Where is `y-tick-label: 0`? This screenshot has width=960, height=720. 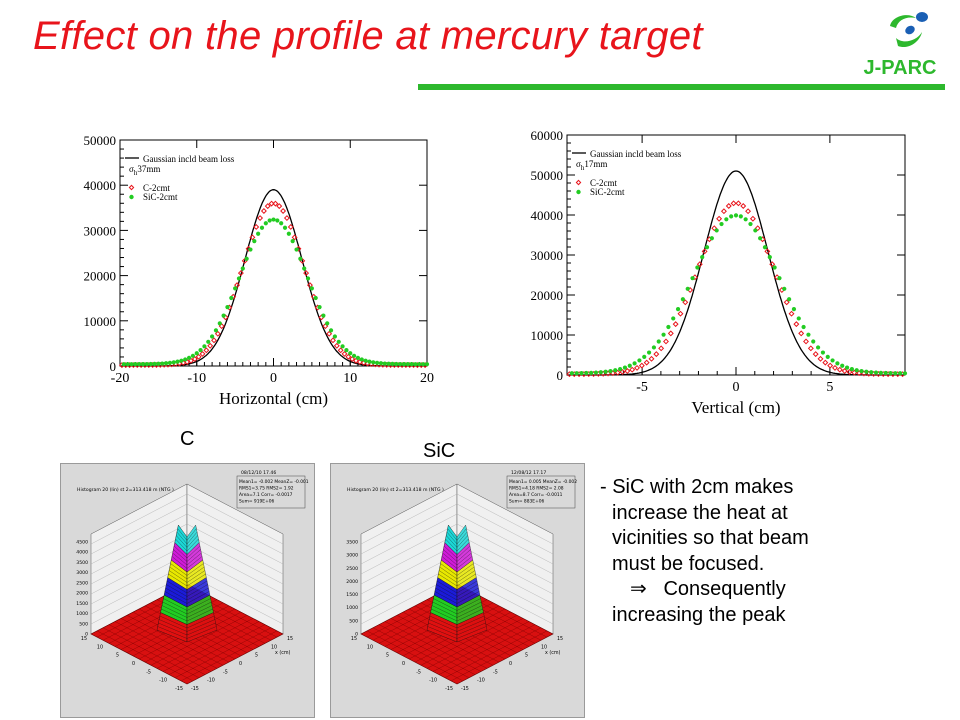 y-tick-label: 0 is located at coordinates (113, 366).